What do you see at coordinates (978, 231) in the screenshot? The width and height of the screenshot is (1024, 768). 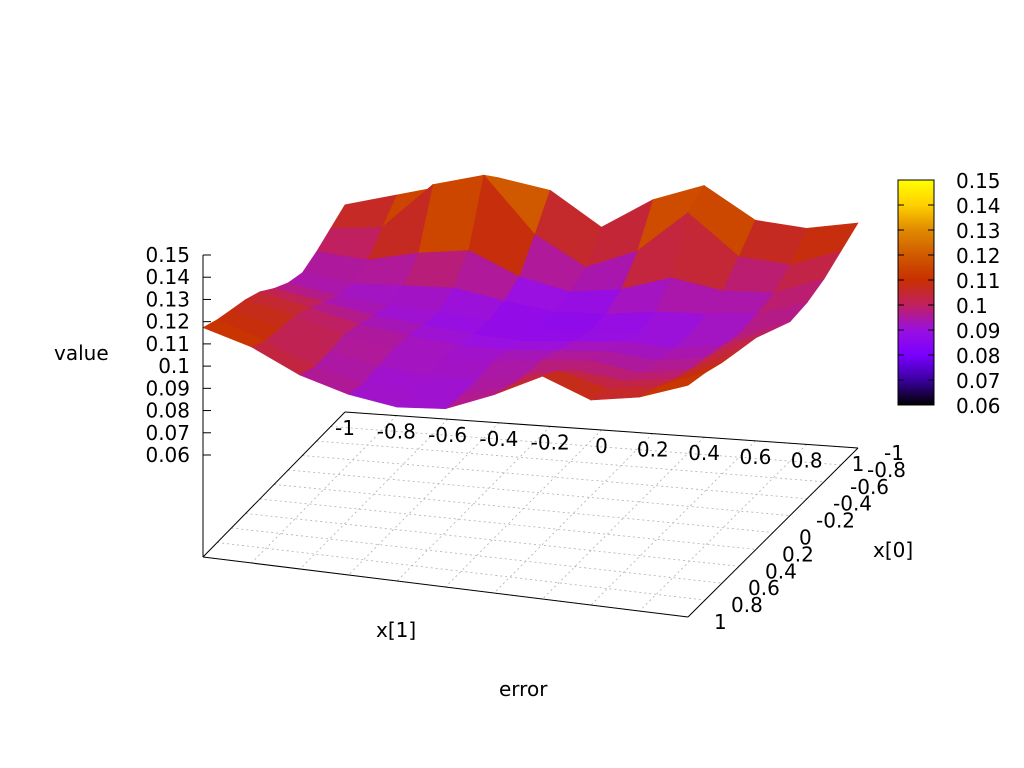 I see `colorbar-tick-label: 0.13` at bounding box center [978, 231].